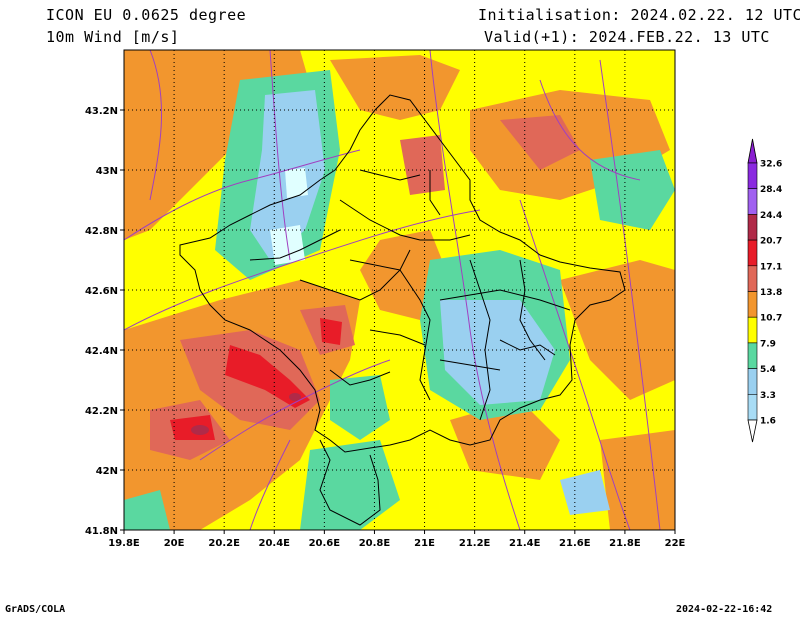  I want to click on x-tick-label: 21E, so click(424, 543).